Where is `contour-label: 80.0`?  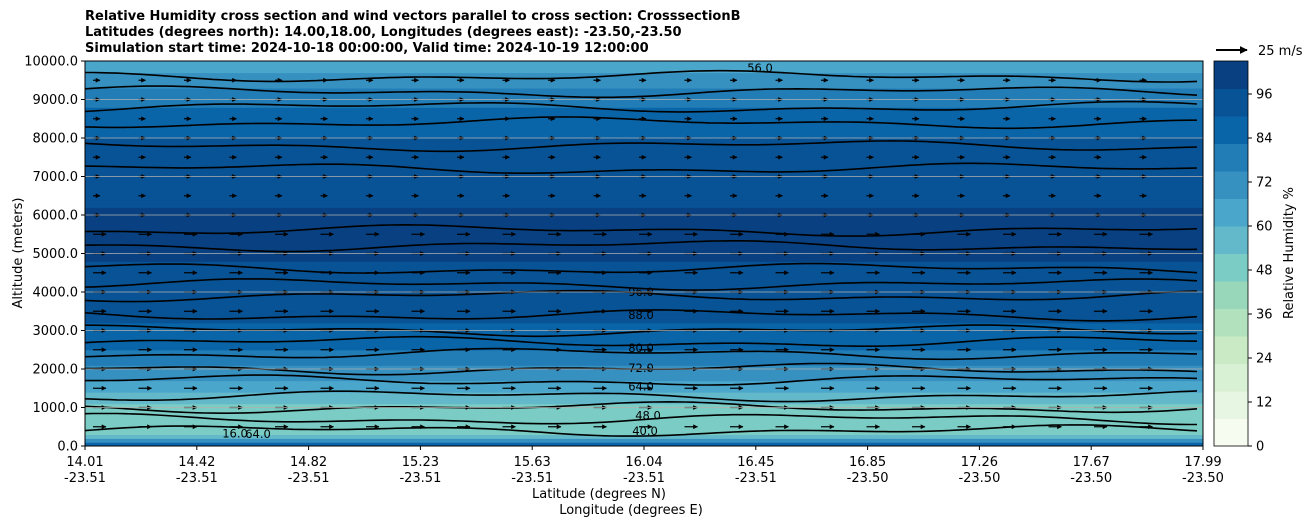 contour-label: 80.0 is located at coordinates (641, 348).